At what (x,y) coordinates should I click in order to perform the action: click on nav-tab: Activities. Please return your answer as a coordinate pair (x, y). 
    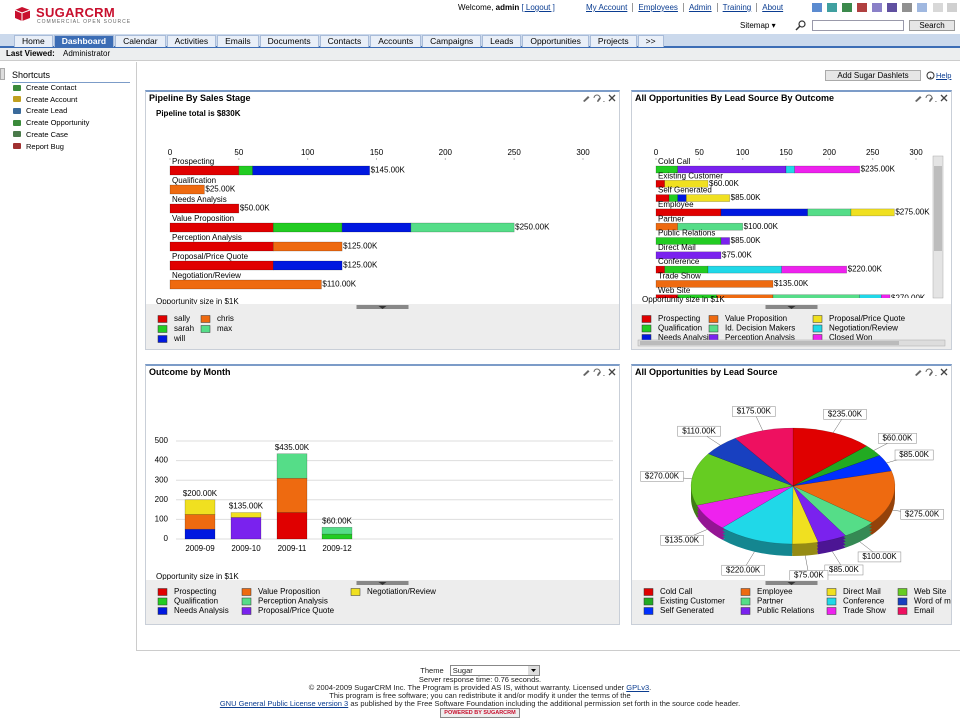
    Looking at the image, I should click on (191, 41).